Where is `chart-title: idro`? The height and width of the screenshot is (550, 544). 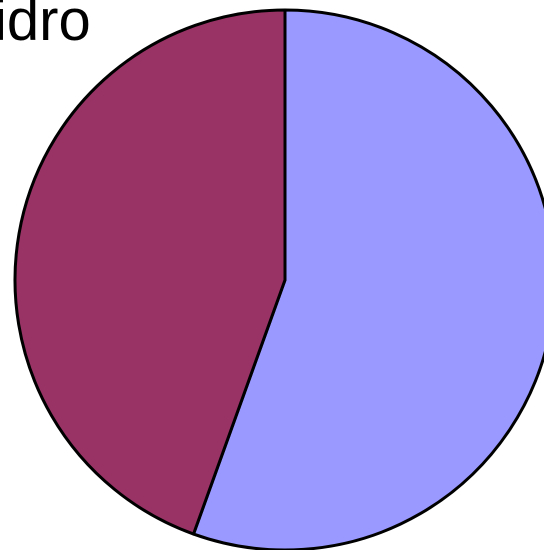 chart-title: idro is located at coordinates (45, 26).